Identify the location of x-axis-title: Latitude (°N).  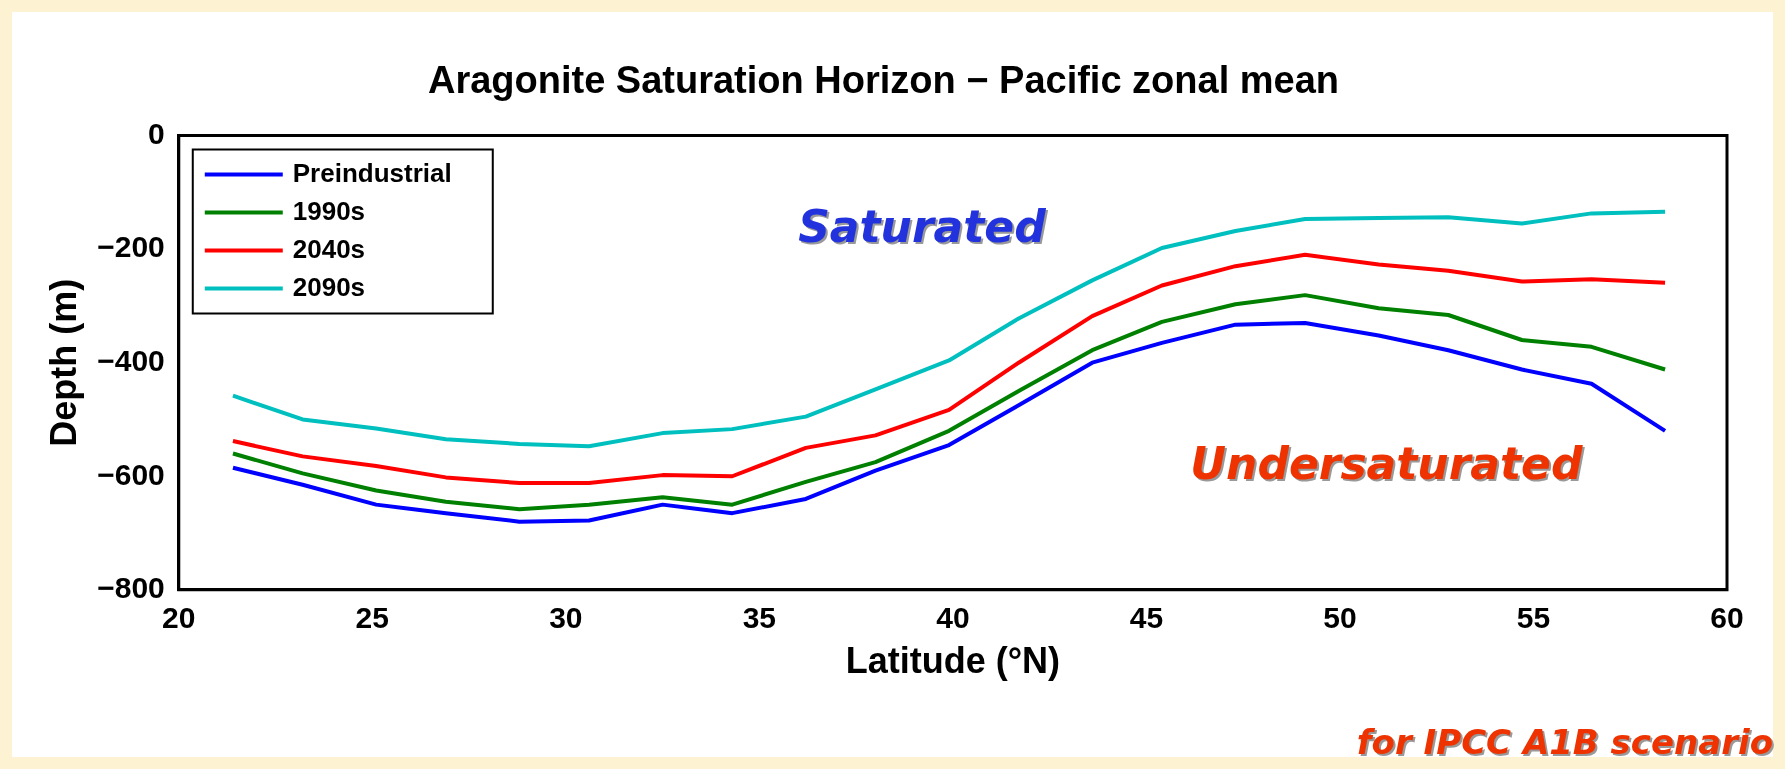
(953, 661).